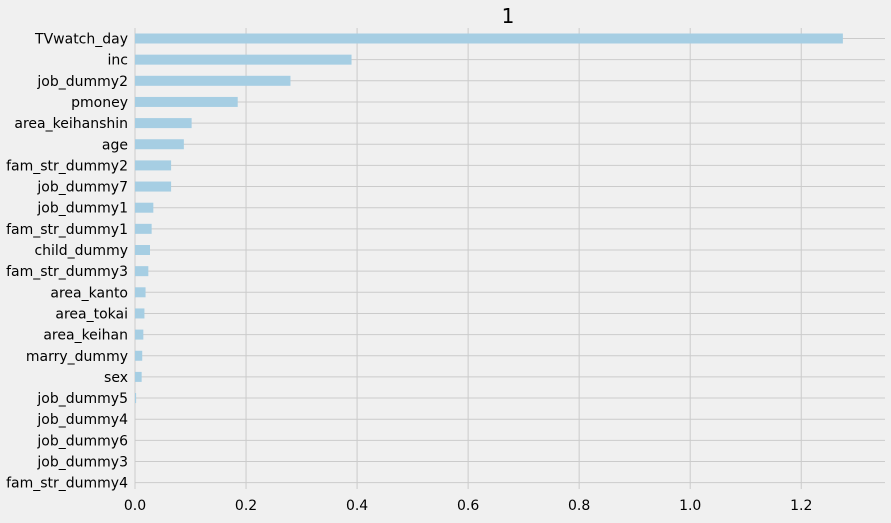 This screenshot has width=891, height=523. What do you see at coordinates (82, 441) in the screenshot?
I see `y-tick-label: job_dummy6` at bounding box center [82, 441].